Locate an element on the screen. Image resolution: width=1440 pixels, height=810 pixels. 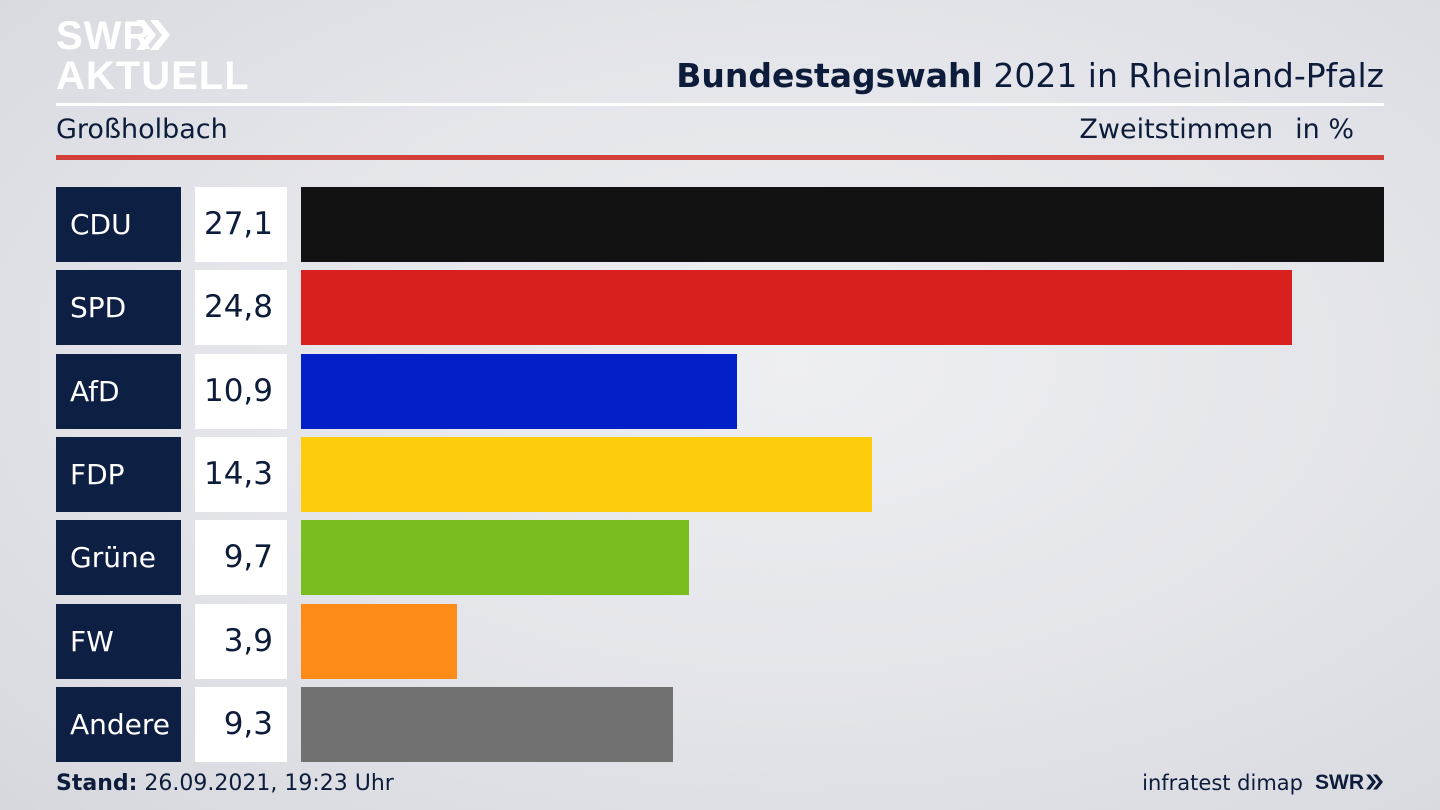
source-credit: infratest dimap SWR is located at coordinates (1263, 783).